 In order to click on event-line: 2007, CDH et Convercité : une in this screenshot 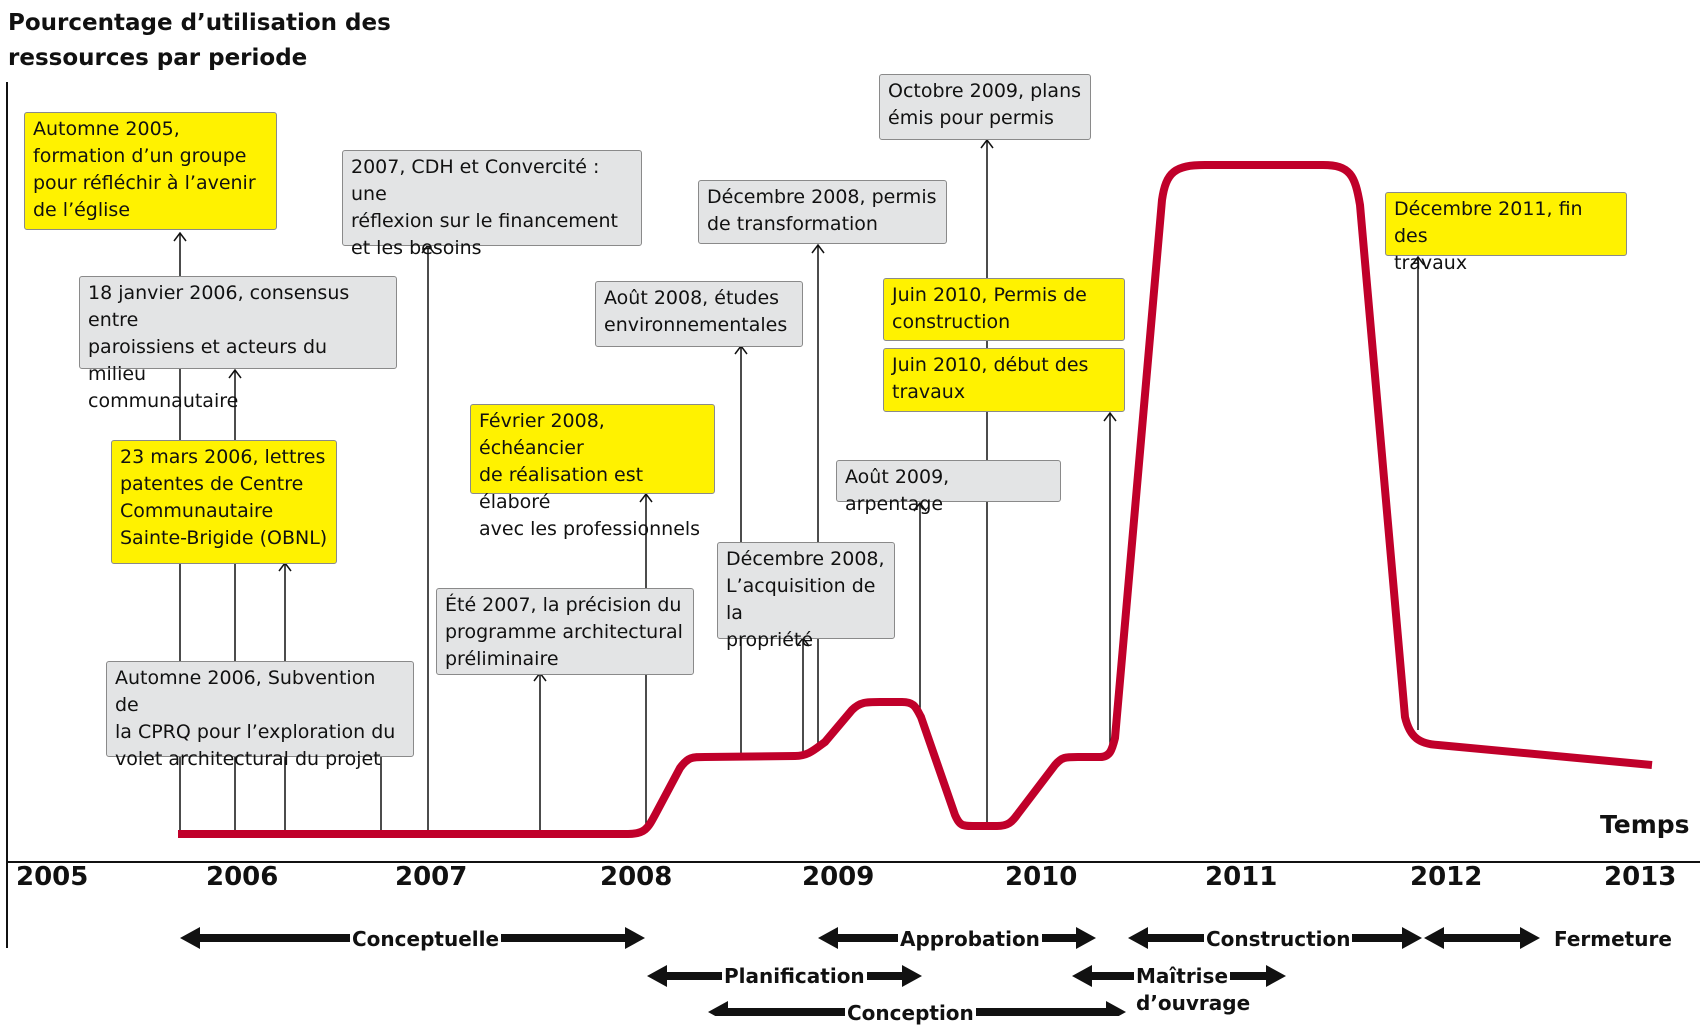, I will do `click(475, 180)`.